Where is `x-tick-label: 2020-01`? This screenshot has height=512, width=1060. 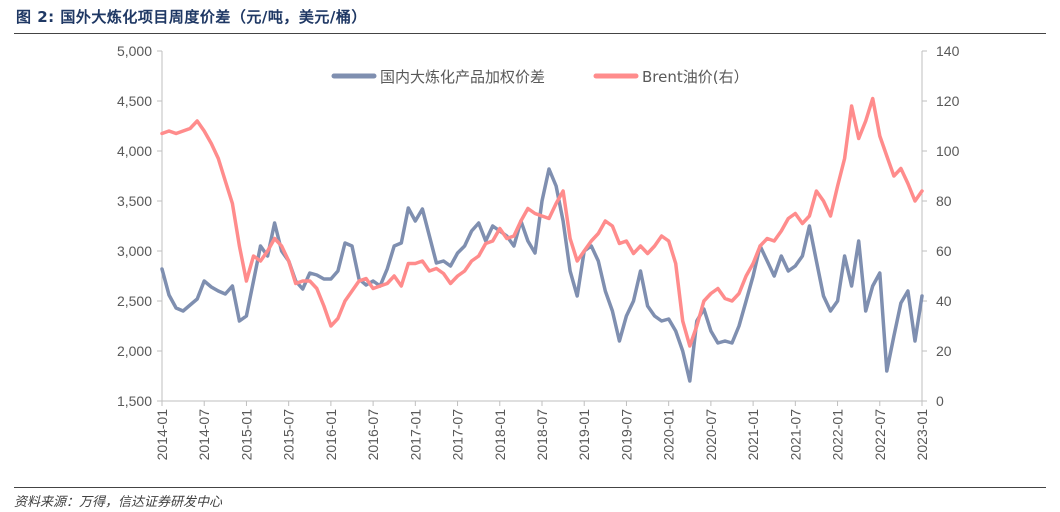 x-tick-label: 2020-01 is located at coordinates (669, 435).